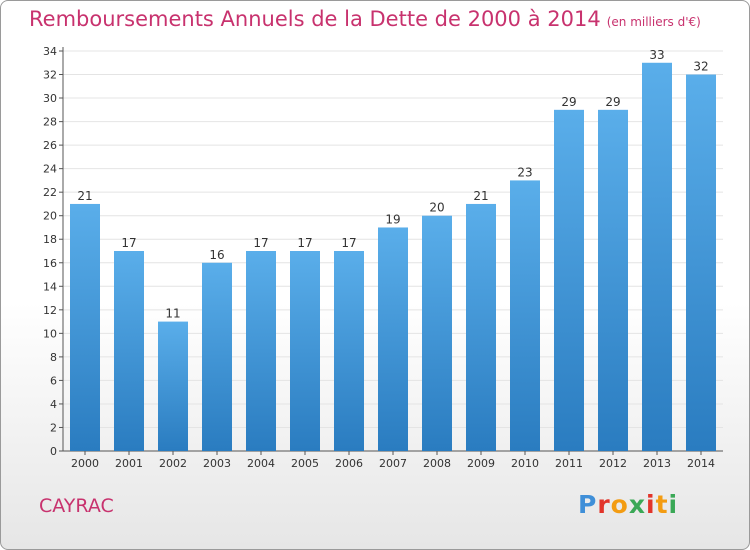  I want to click on x-tick-label: 2010, so click(525, 463).